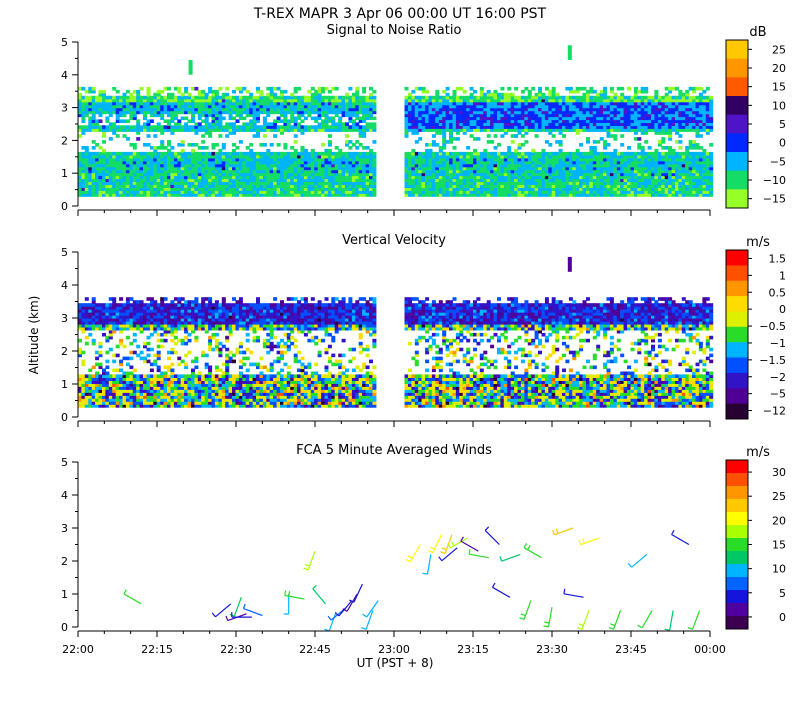 The width and height of the screenshot is (800, 704). What do you see at coordinates (774, 199) in the screenshot?
I see `colorbar-tick-label: −15` at bounding box center [774, 199].